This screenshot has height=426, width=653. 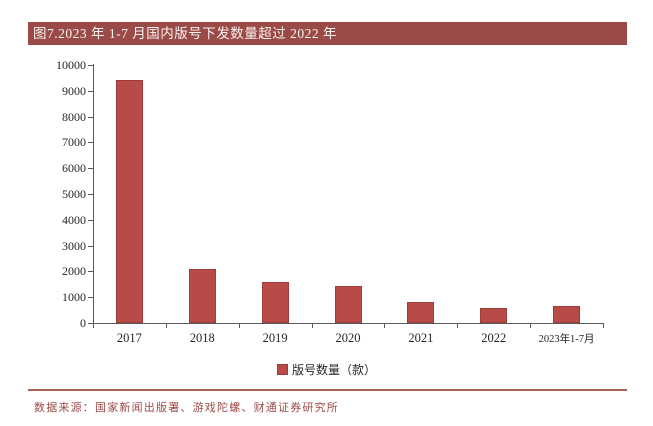 I want to click on x-axis-category-label: 2023年1-7月, so click(x=566, y=339).